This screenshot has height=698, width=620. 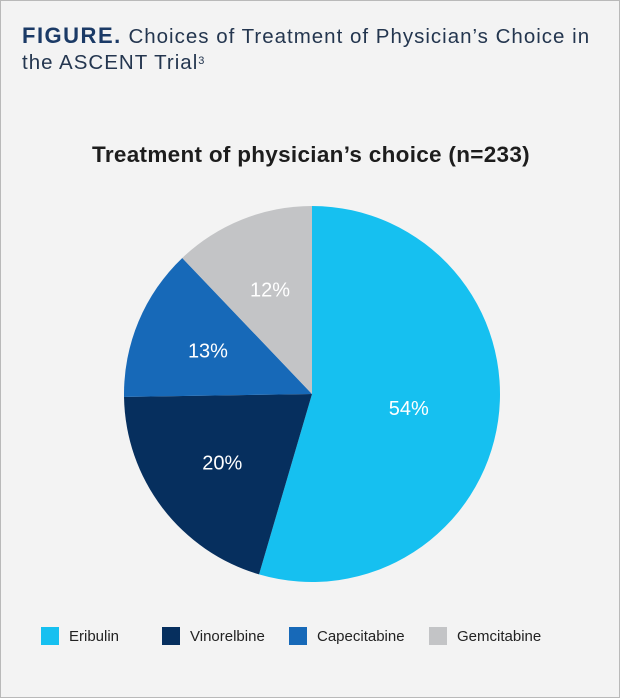 What do you see at coordinates (208, 351) in the screenshot?
I see `pie-label-capecitabine: 13%` at bounding box center [208, 351].